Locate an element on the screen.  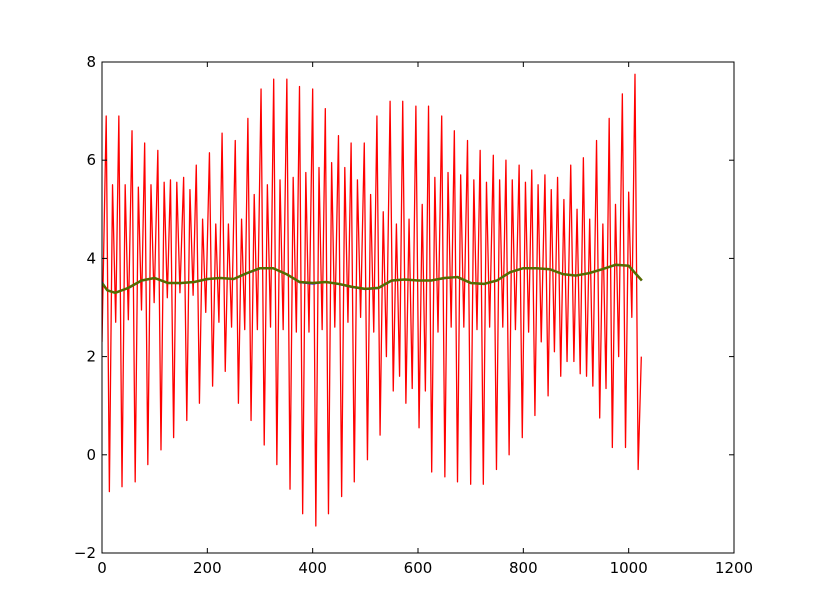
y-tick-label: −2 is located at coordinates (85, 553).